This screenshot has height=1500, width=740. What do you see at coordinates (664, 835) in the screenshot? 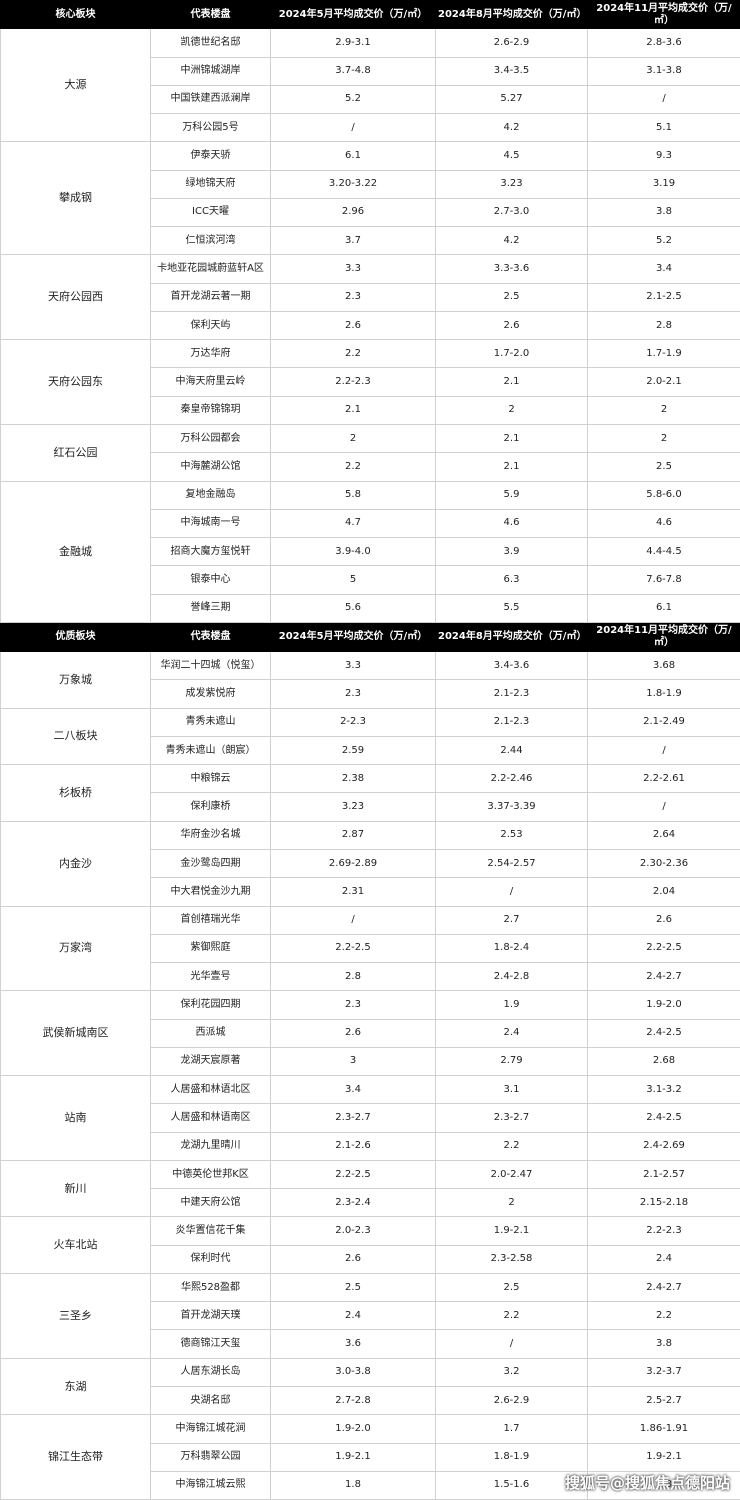
I see `price-cell: 2.64` at bounding box center [664, 835].